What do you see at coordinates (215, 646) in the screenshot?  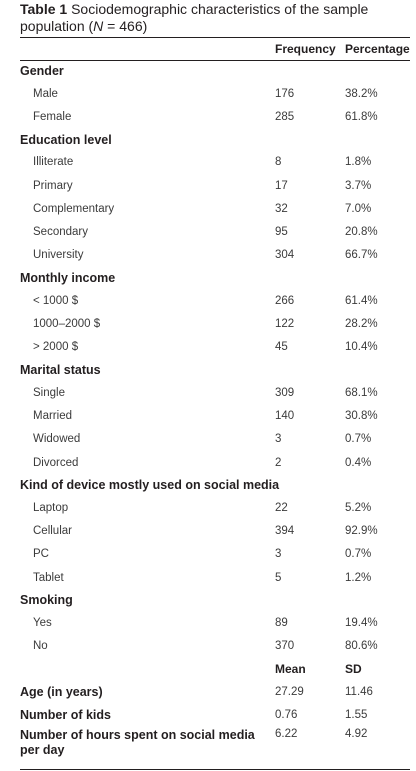 I see `table-row: No 370 80.6%` at bounding box center [215, 646].